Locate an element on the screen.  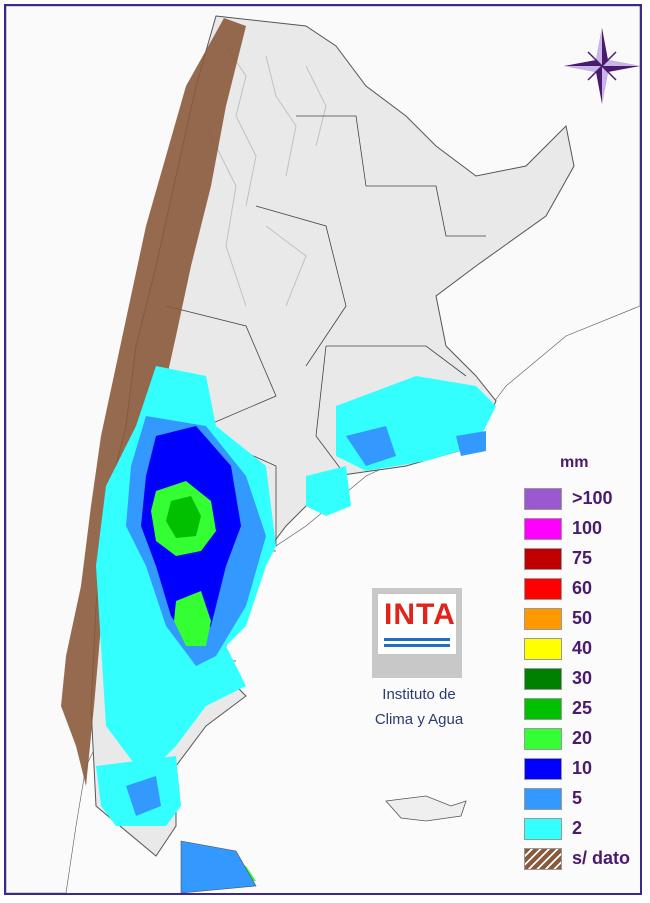
legend-label: 10 is located at coordinates (582, 768).